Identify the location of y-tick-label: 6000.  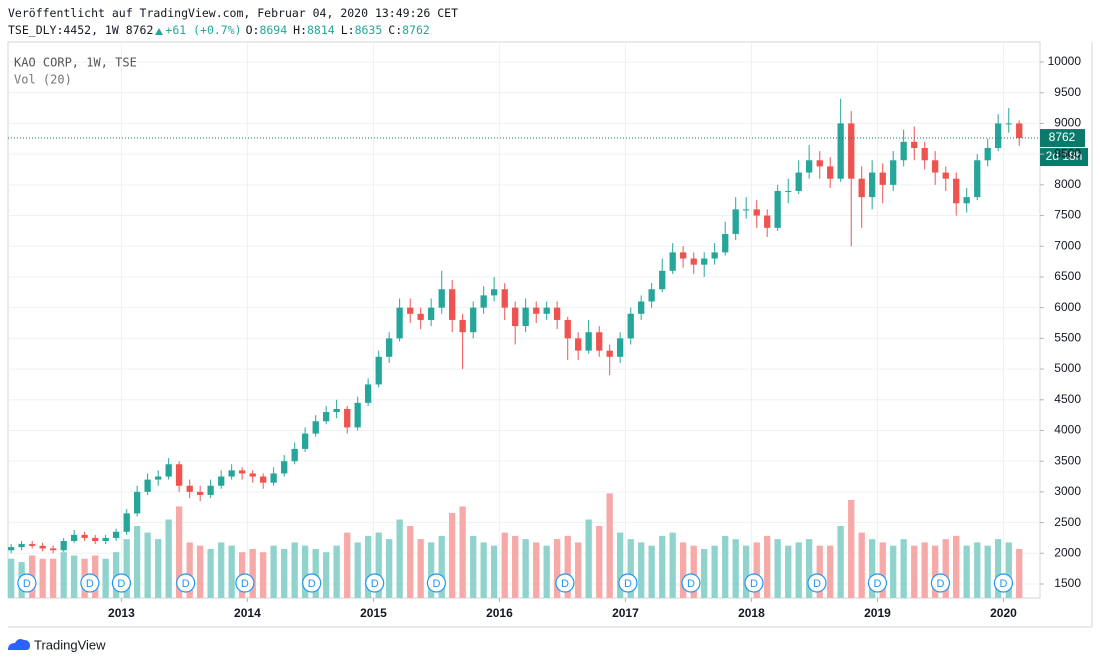
(1067, 307).